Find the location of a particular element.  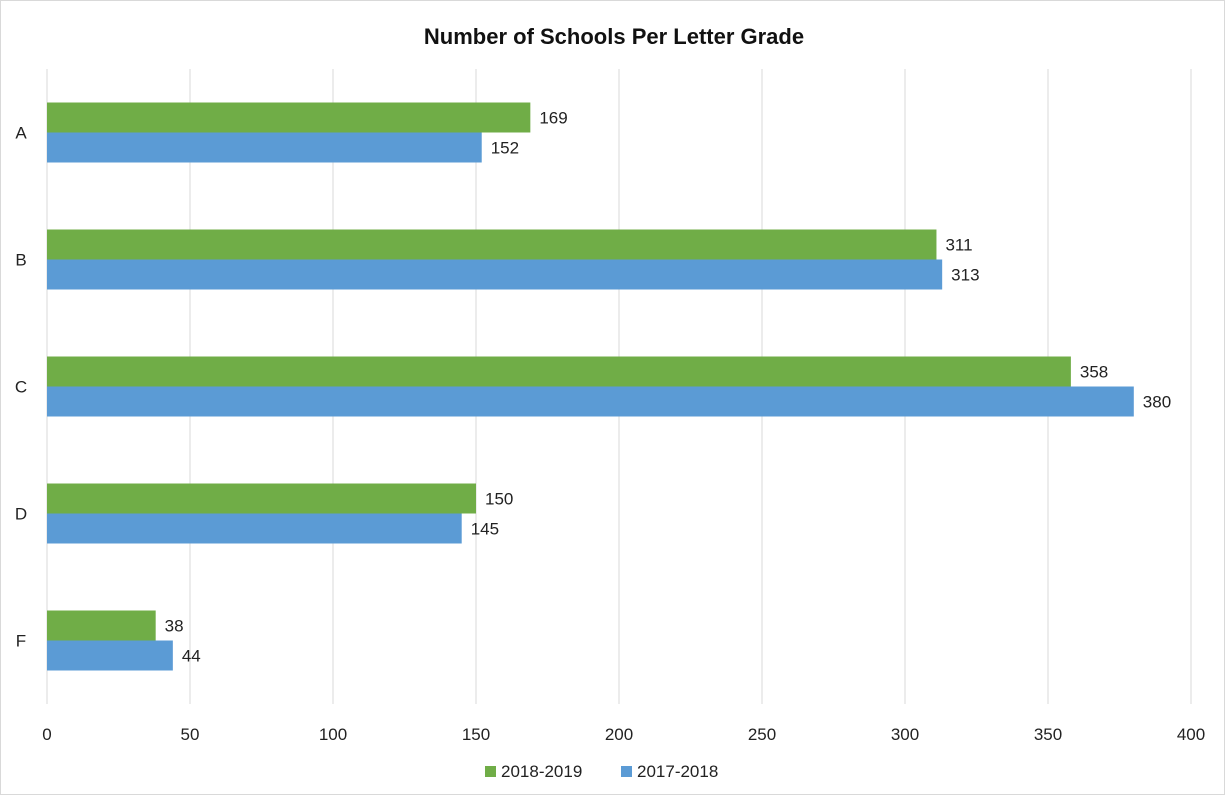

x-tick-label: 400 is located at coordinates (1191, 734).